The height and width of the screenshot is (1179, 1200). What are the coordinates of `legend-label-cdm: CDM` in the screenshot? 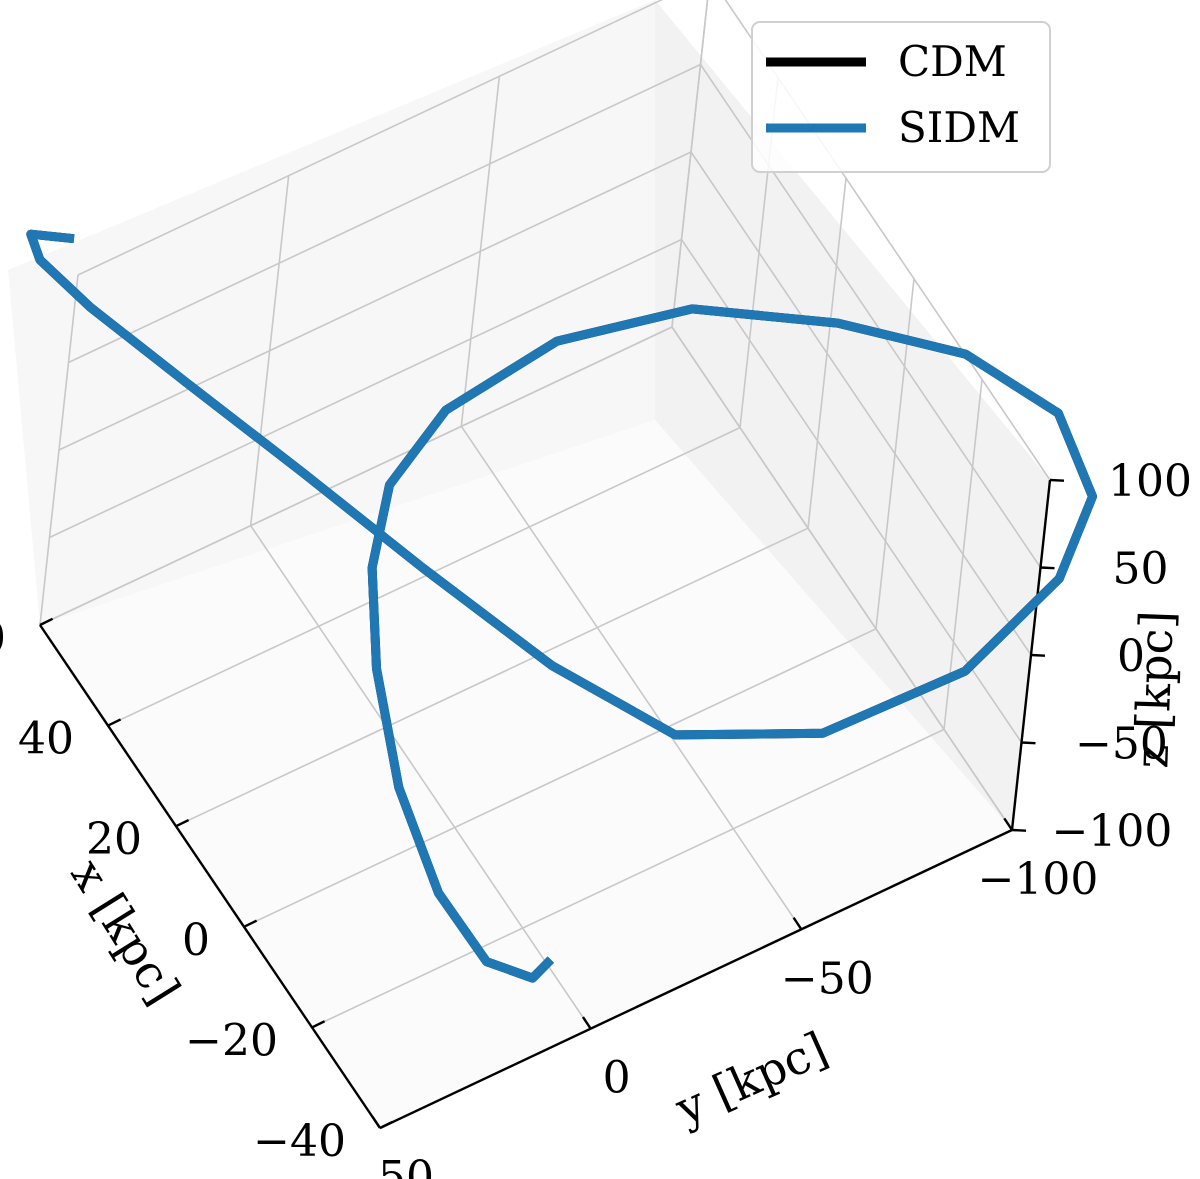 It's located at (952, 61).